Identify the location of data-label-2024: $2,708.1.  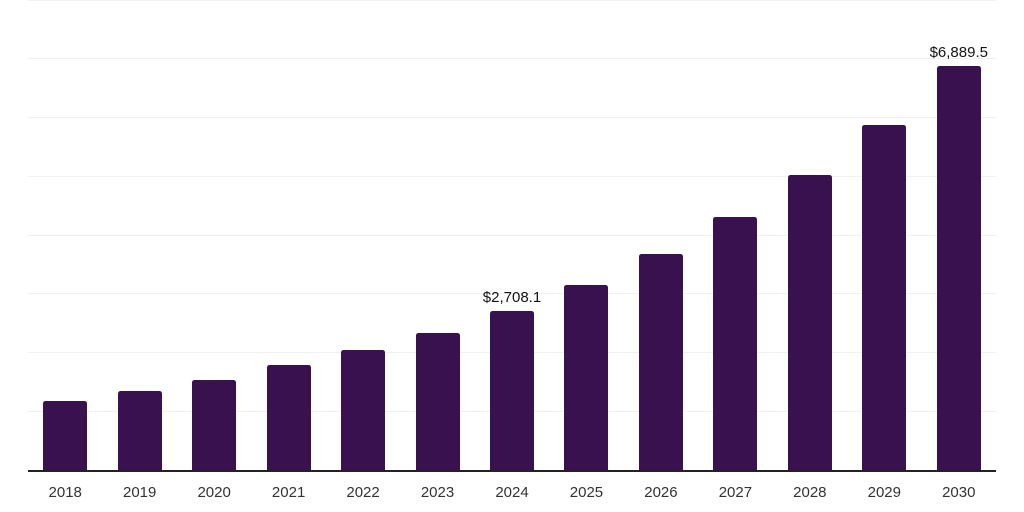
(512, 298).